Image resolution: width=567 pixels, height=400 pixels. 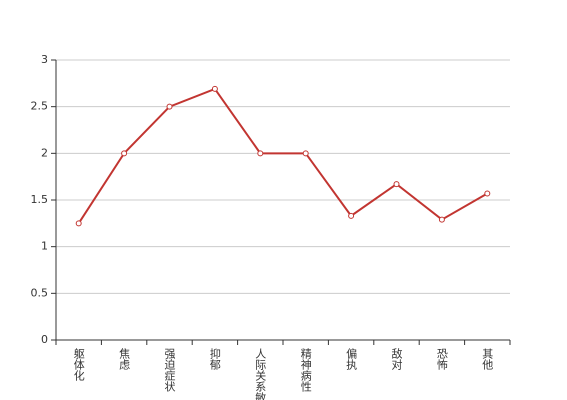 I want to click on x-tick-label: 偏执, so click(x=351, y=359).